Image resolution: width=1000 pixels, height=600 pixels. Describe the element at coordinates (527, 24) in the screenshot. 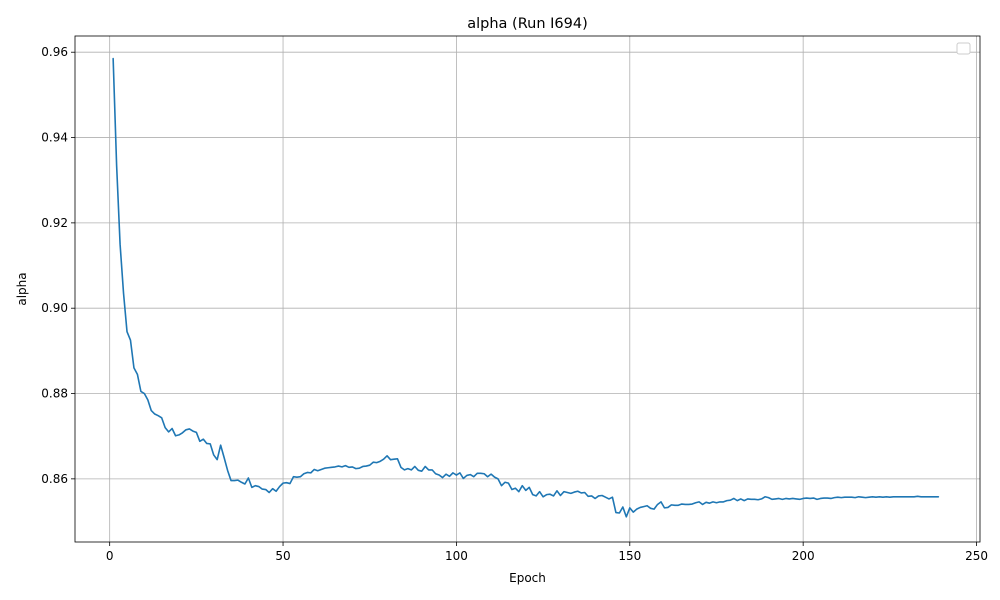

I see `chart-title: alpha (Run I694)` at that location.